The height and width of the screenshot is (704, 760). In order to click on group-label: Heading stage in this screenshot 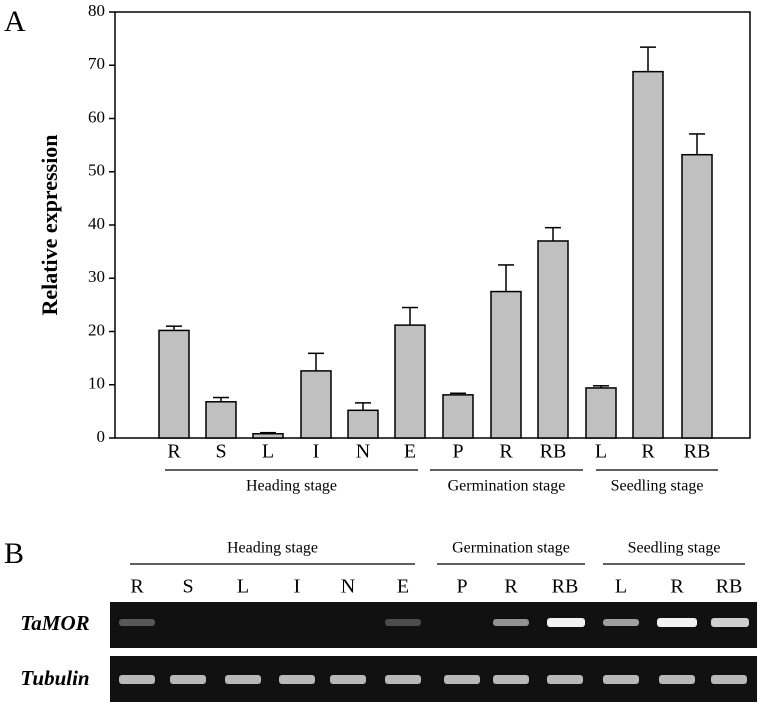, I will do `click(291, 486)`.